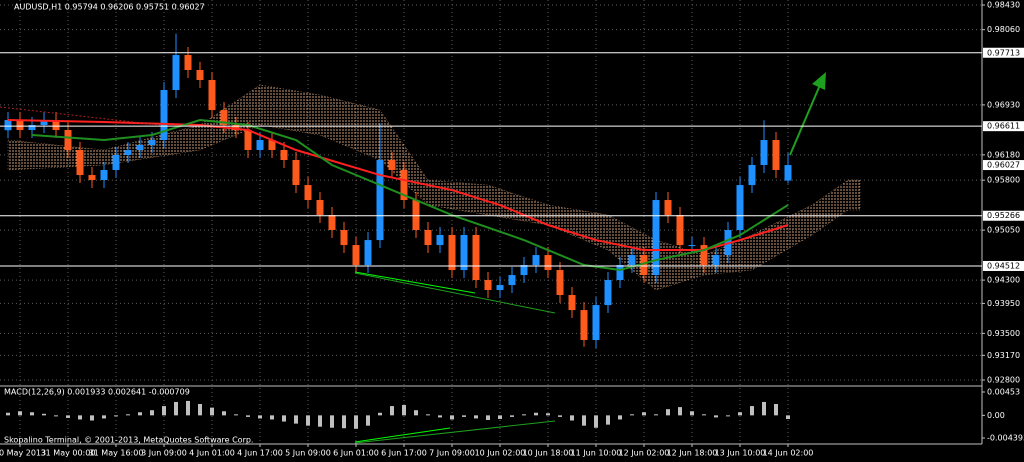 Image resolution: width=1024 pixels, height=462 pixels. I want to click on divergence-line, so click(415, 282).